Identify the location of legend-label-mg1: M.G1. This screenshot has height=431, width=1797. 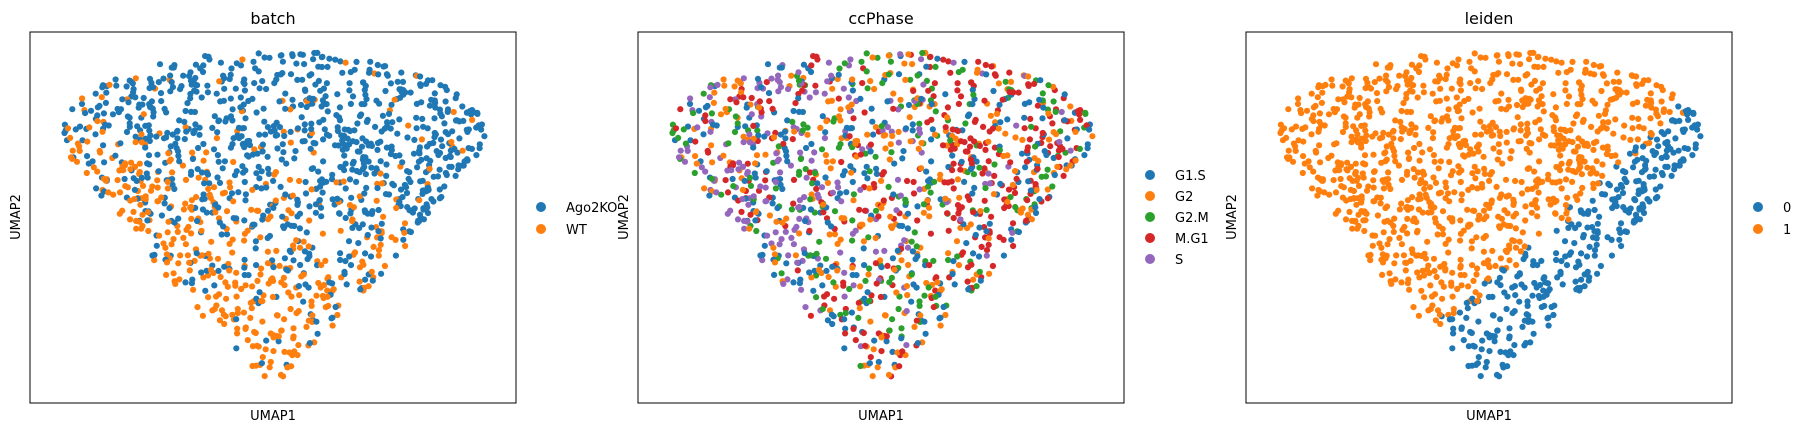
(1192, 239).